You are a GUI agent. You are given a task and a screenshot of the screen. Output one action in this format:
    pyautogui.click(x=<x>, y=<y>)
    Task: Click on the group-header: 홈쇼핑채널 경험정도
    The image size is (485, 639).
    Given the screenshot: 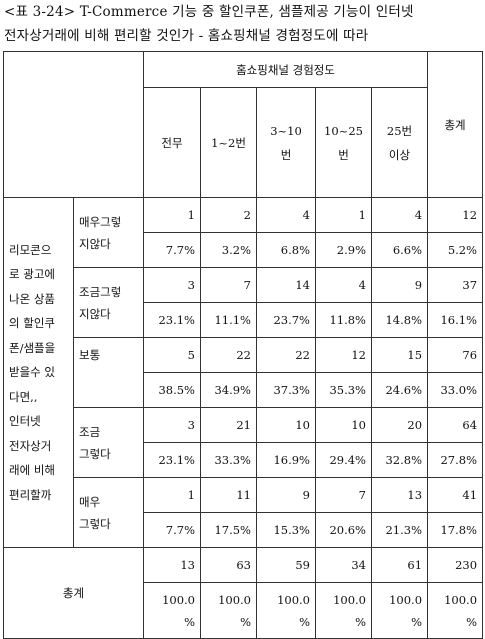 What is the action you would take?
    pyautogui.click(x=285, y=69)
    